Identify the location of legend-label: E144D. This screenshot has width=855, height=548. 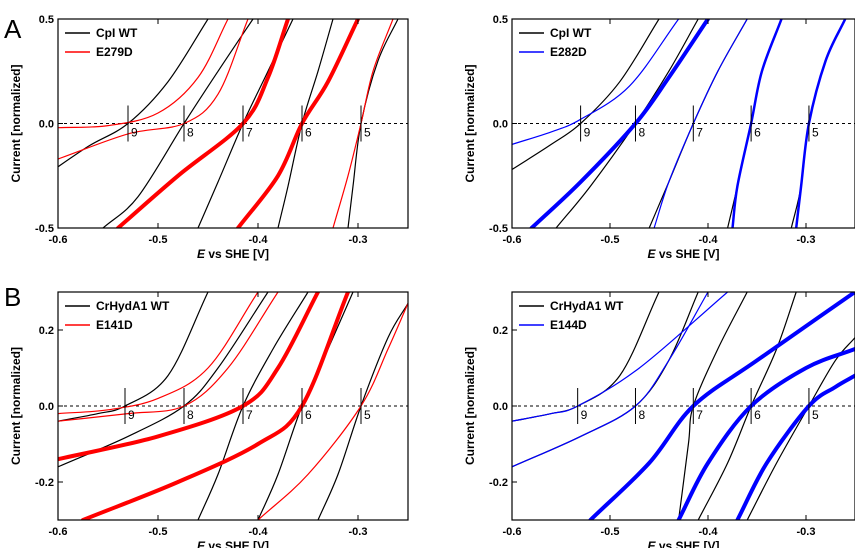
(568, 325).